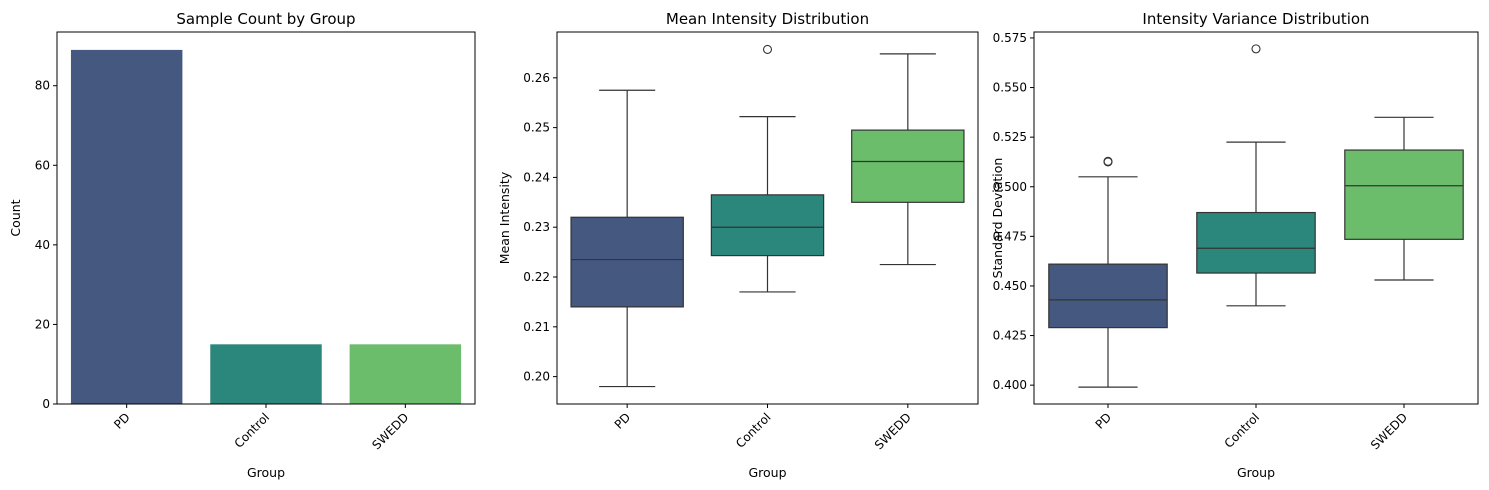  What do you see at coordinates (42, 245) in the screenshot?
I see `y-tick-label: 40` at bounding box center [42, 245].